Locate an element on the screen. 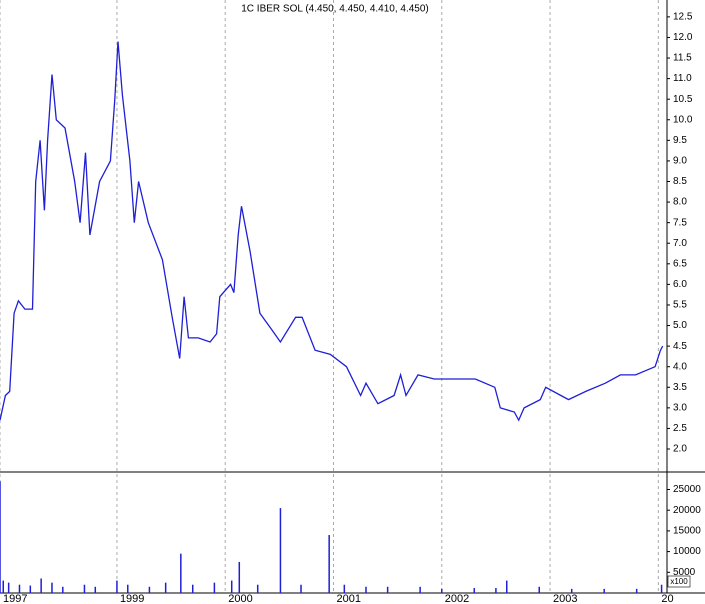 This screenshot has width=705, height=604. y-tick-label: 10.0 is located at coordinates (683, 119).